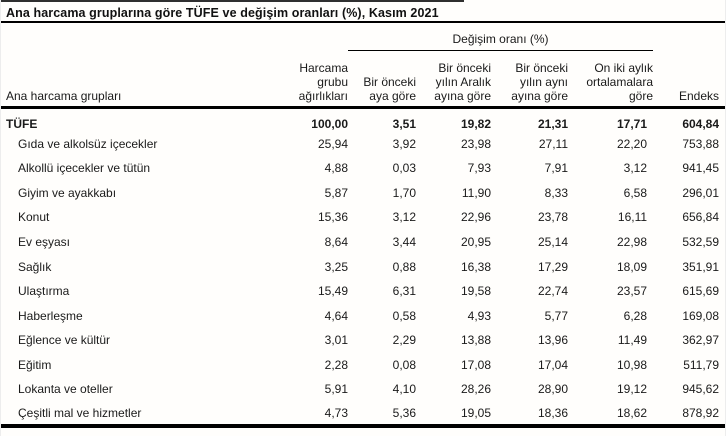 The width and height of the screenshot is (726, 436). I want to click on cell-index: 615,69, so click(701, 291).